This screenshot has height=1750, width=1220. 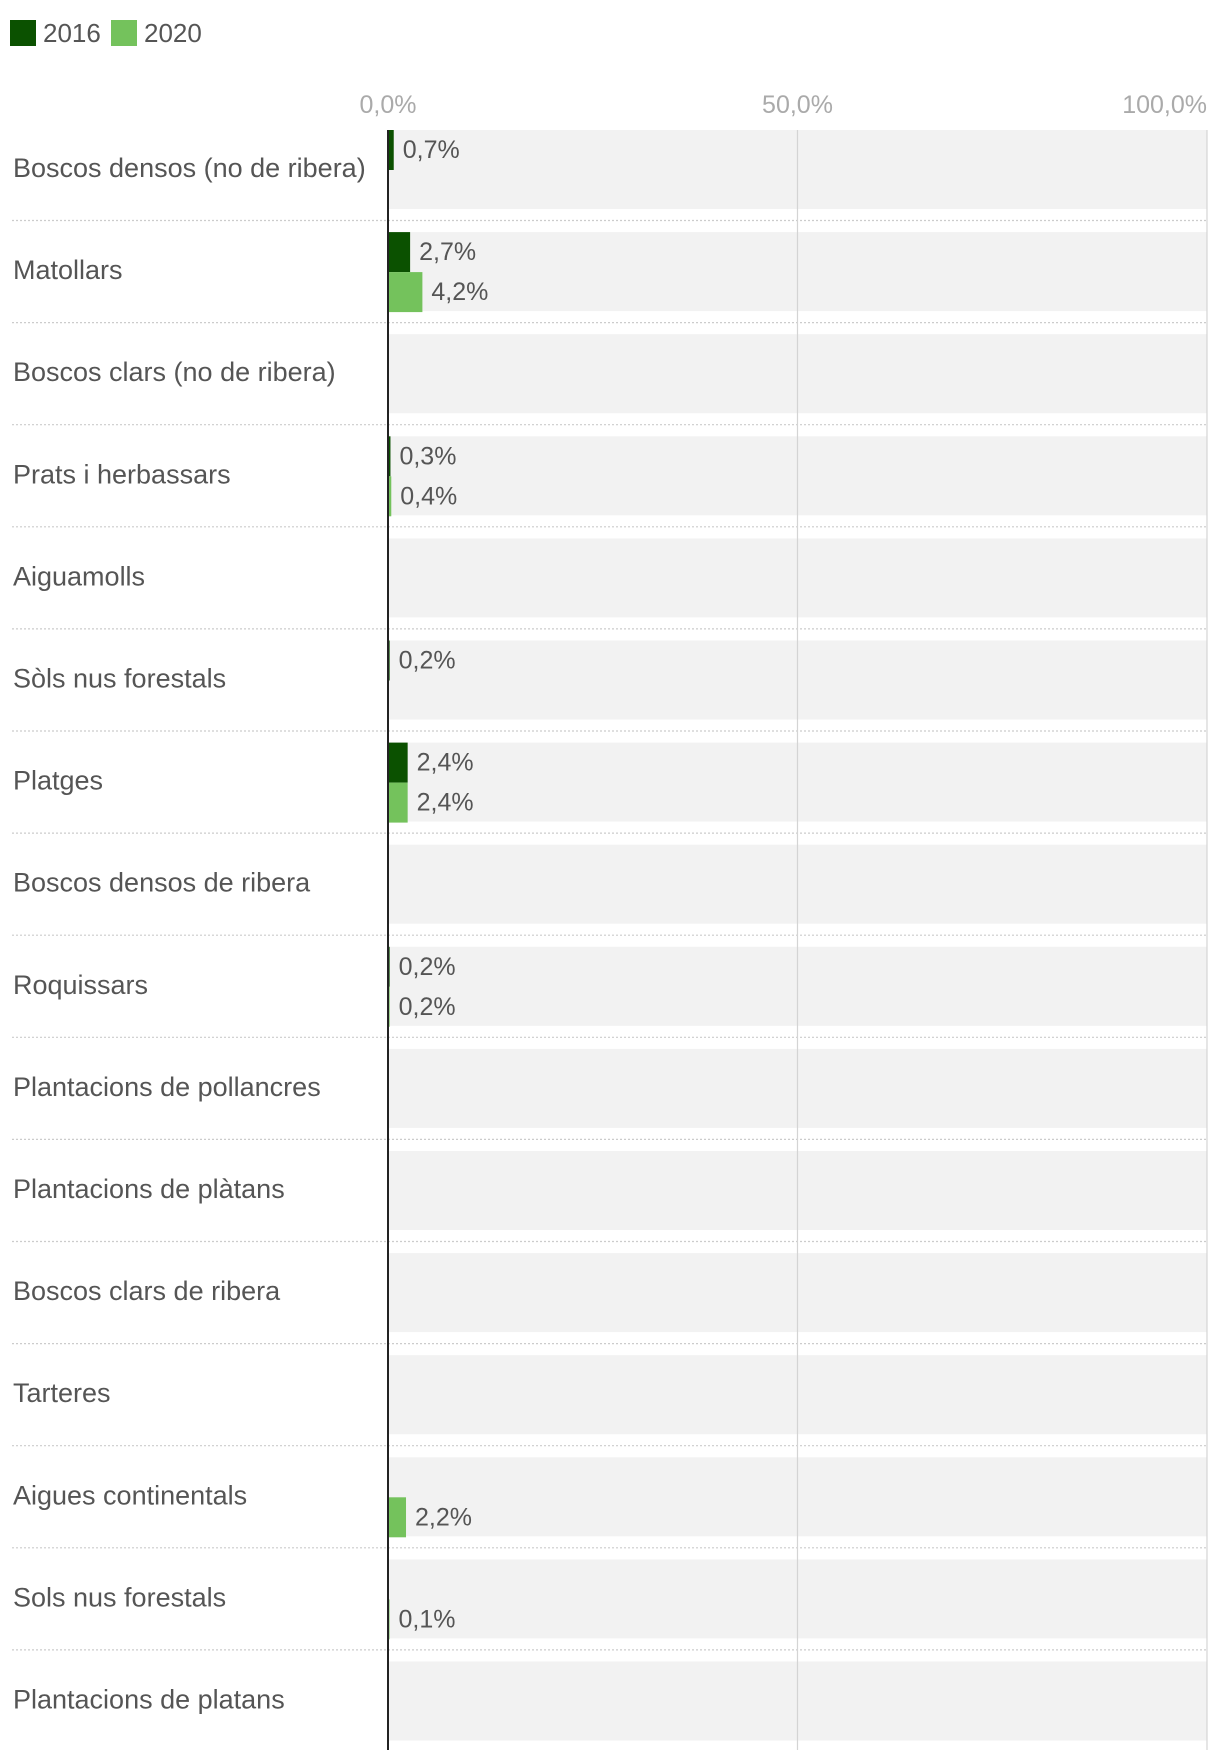 I want to click on tick-label: 100,0%, so click(x=1164, y=105).